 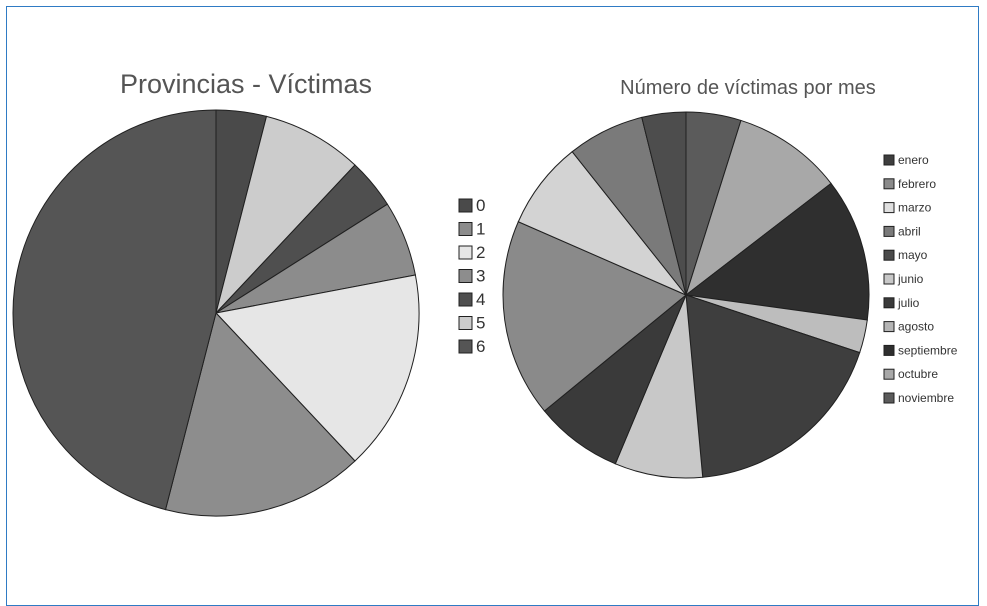 What do you see at coordinates (917, 184) in the screenshot?
I see `victimas-por-mes-legend-label: febrero` at bounding box center [917, 184].